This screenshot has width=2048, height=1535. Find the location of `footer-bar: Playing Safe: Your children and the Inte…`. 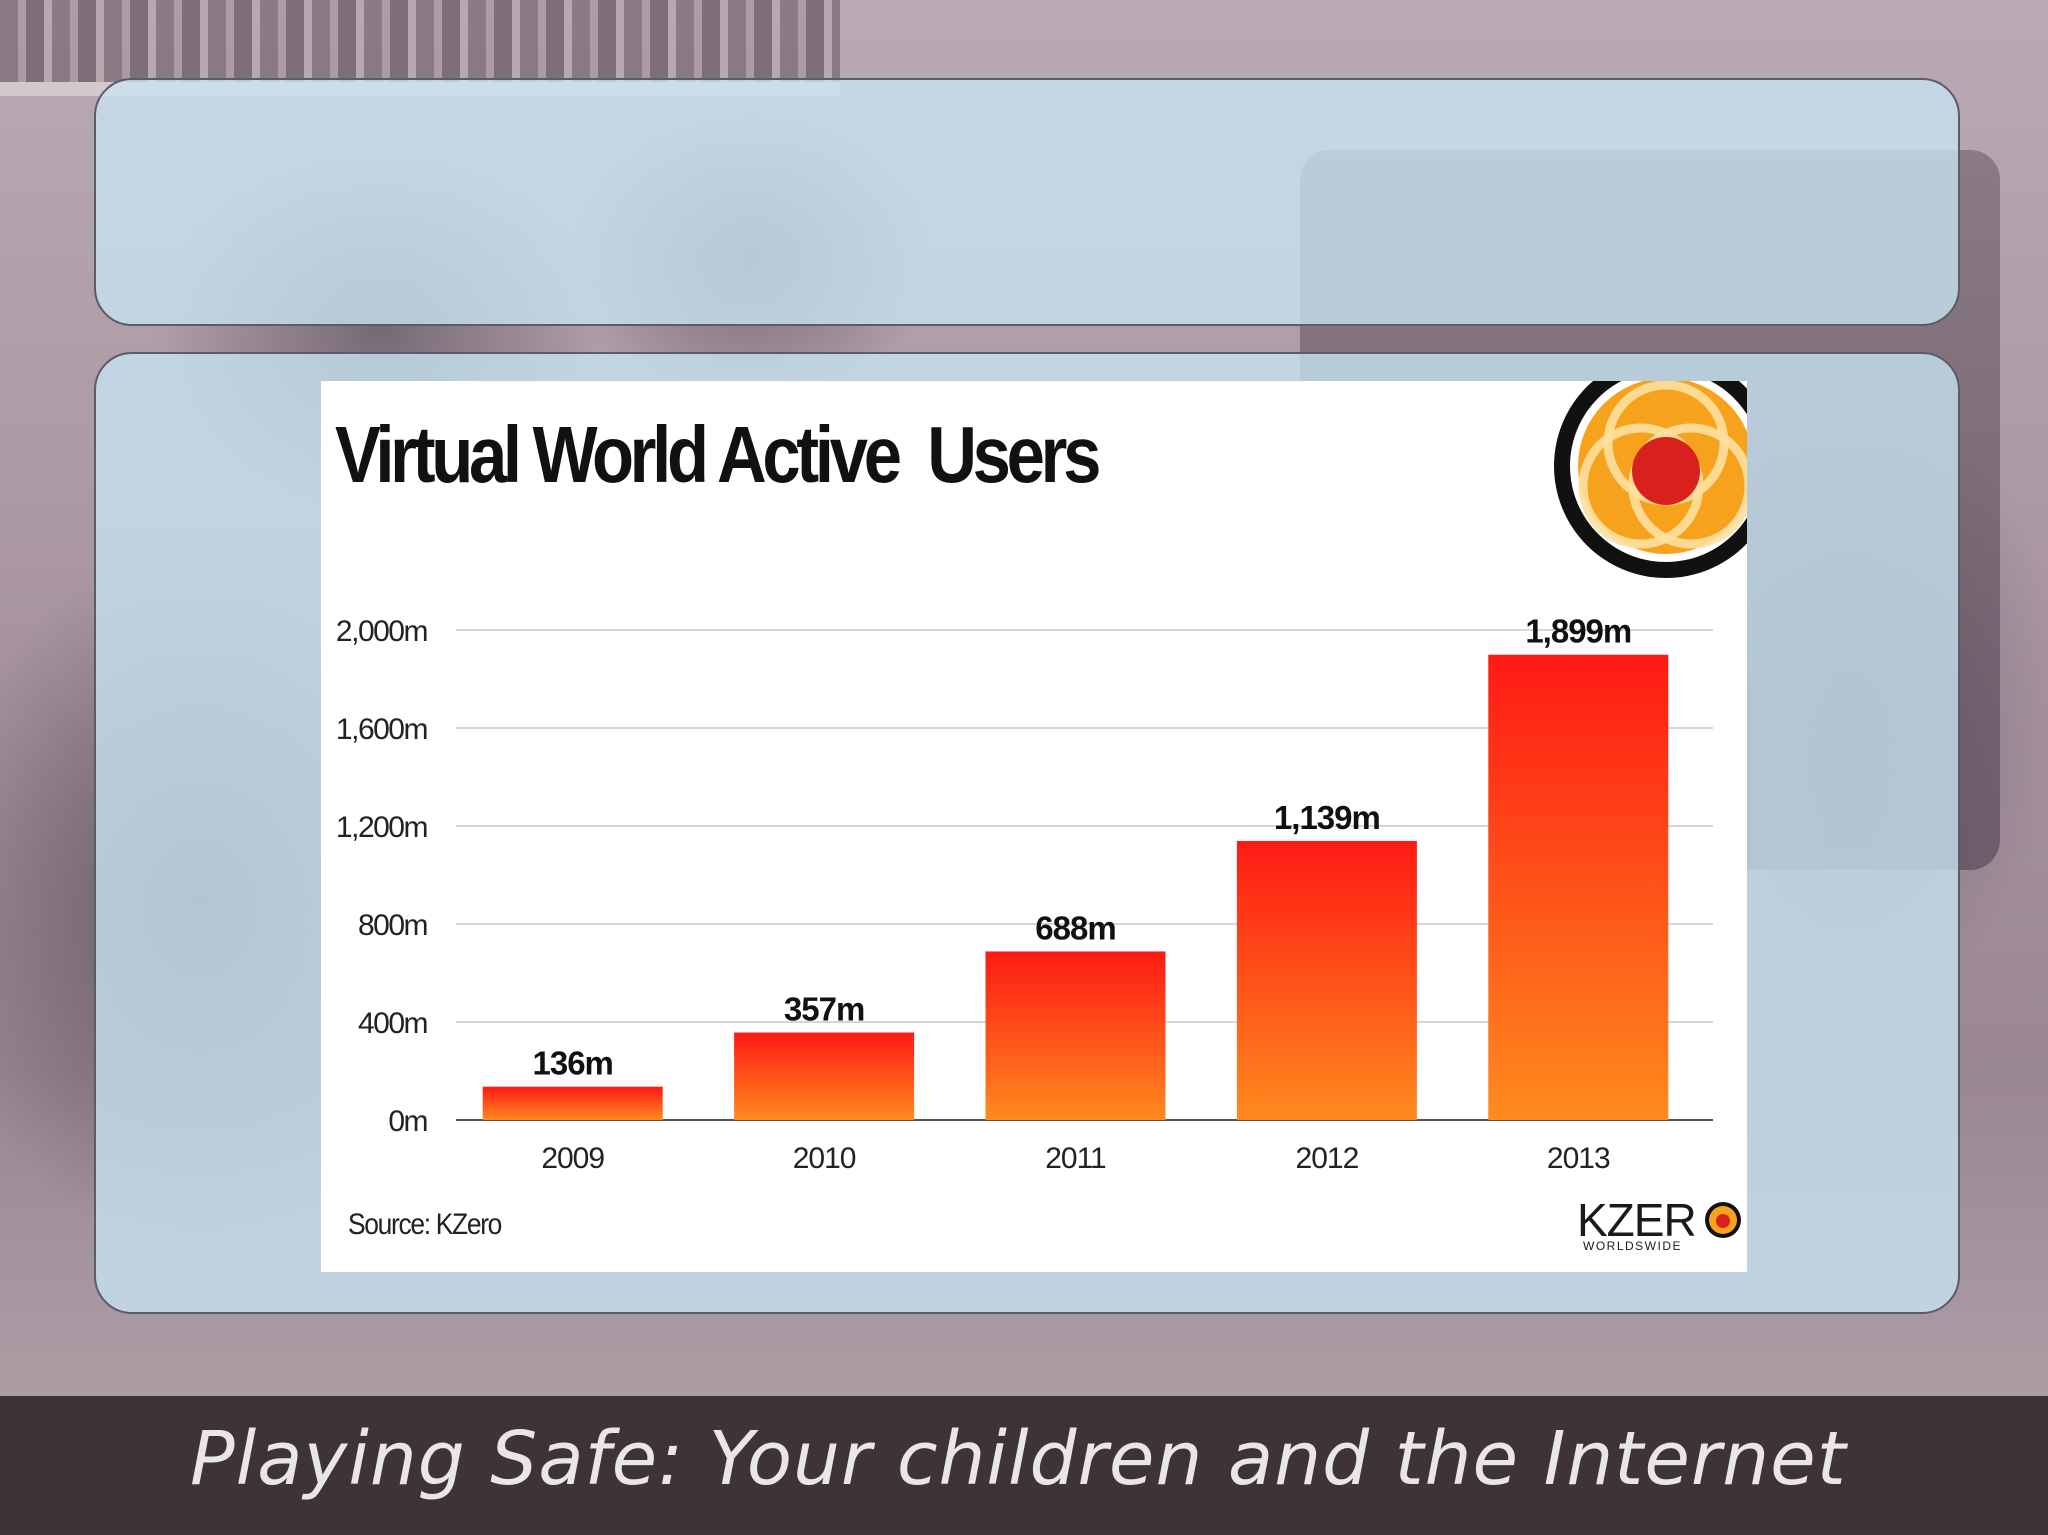

footer-bar: Playing Safe: Your children and the Inte… is located at coordinates (1024, 1465).